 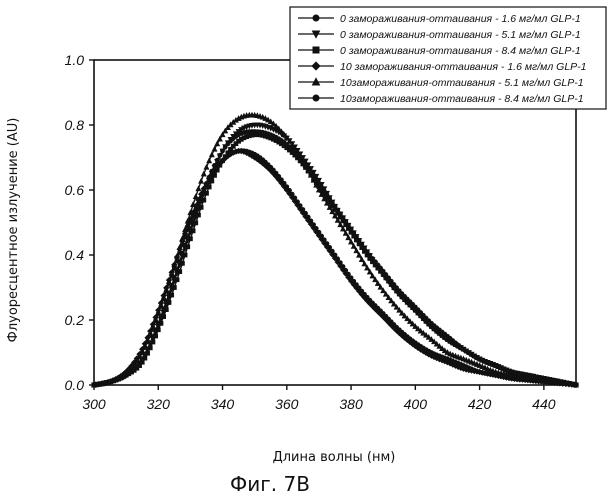 What do you see at coordinates (75, 320) in the screenshot?
I see `y-tick-label: 0.2` at bounding box center [75, 320].